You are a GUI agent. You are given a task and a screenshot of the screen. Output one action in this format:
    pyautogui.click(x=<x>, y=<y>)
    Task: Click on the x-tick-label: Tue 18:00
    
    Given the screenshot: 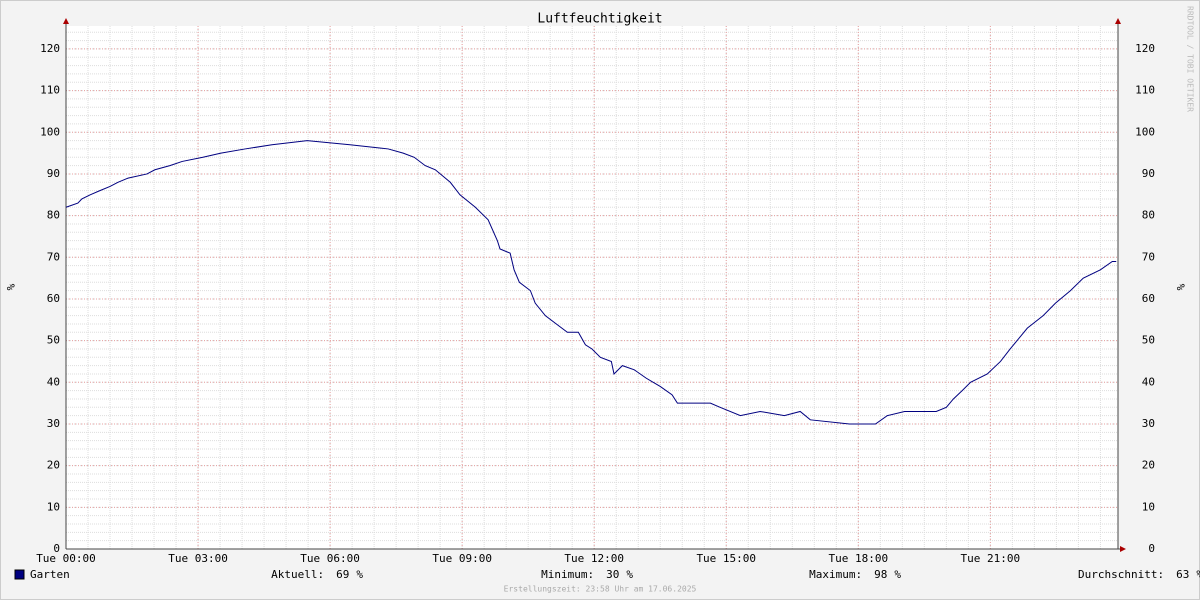 What is the action you would take?
    pyautogui.click(x=858, y=558)
    